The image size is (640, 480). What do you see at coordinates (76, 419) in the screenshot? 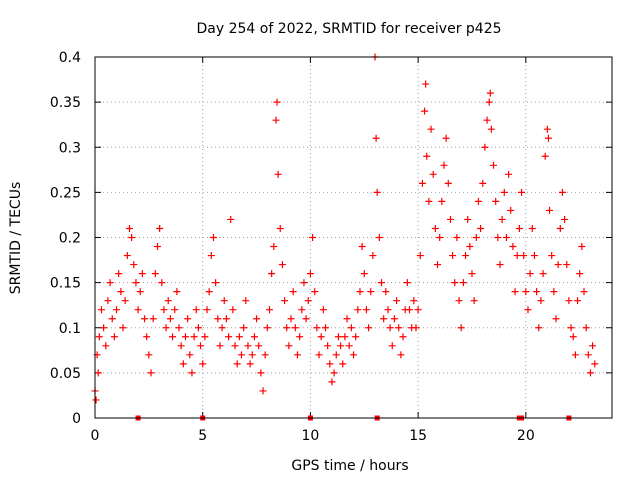
I see `y-tick-label: 0` at bounding box center [76, 419].